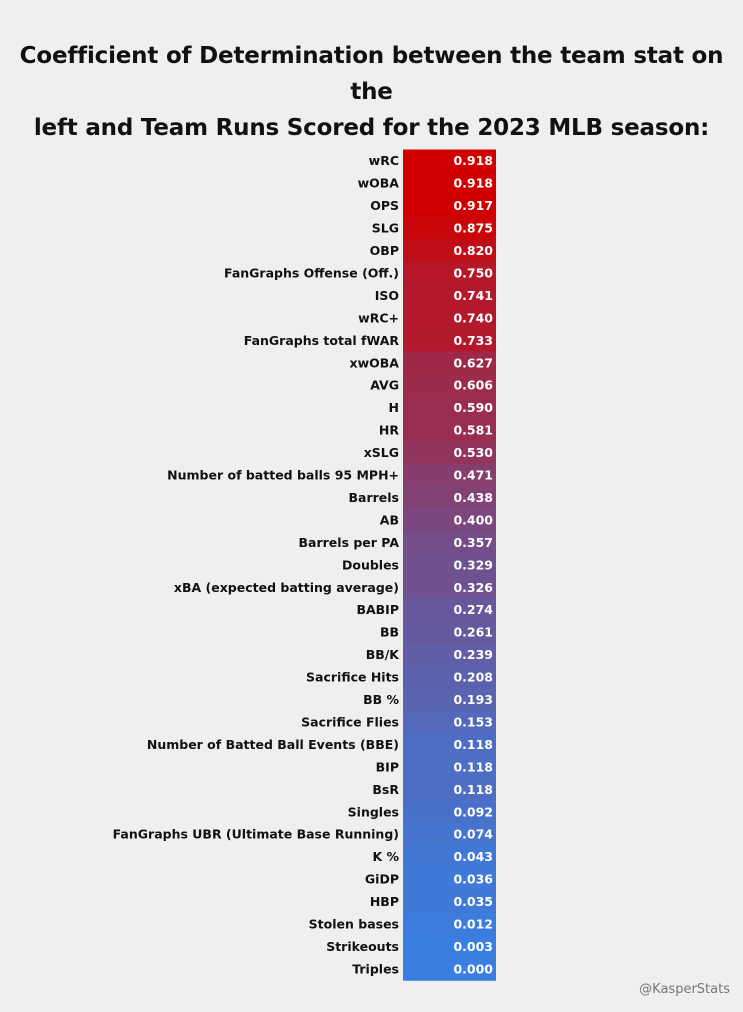 The width and height of the screenshot is (743, 1012). Describe the element at coordinates (385, 856) in the screenshot. I see `row-label: K %` at that location.